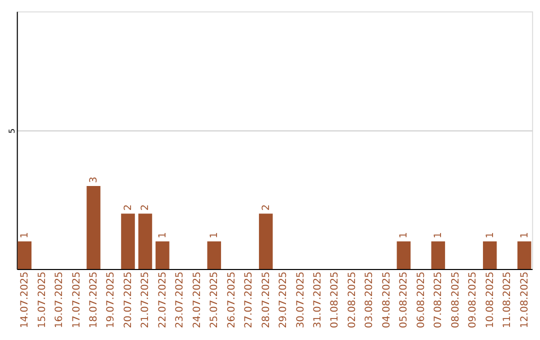 The image size is (540, 340). Describe the element at coordinates (232, 300) in the screenshot. I see `x-tick-label: 26.07.2025` at that location.